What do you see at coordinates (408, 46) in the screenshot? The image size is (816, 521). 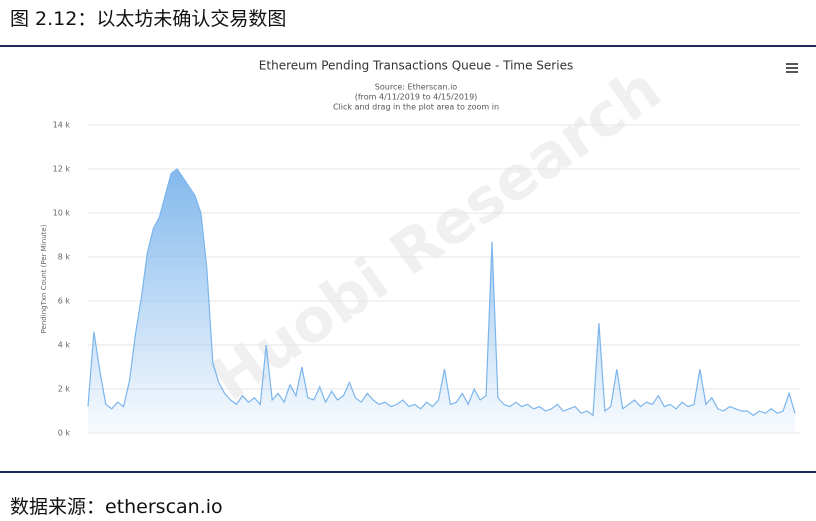 I see `top-rule` at bounding box center [408, 46].